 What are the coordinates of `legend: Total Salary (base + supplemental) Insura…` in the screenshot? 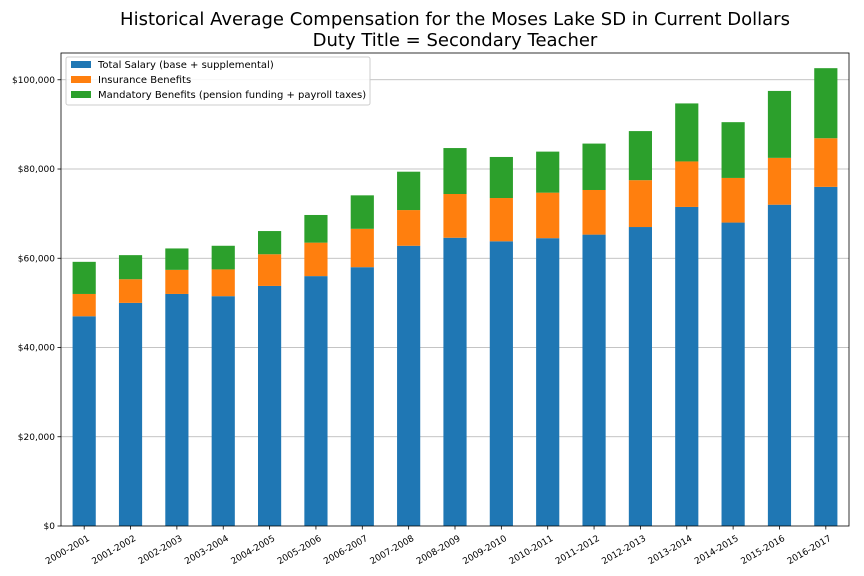 It's located at (218, 81).